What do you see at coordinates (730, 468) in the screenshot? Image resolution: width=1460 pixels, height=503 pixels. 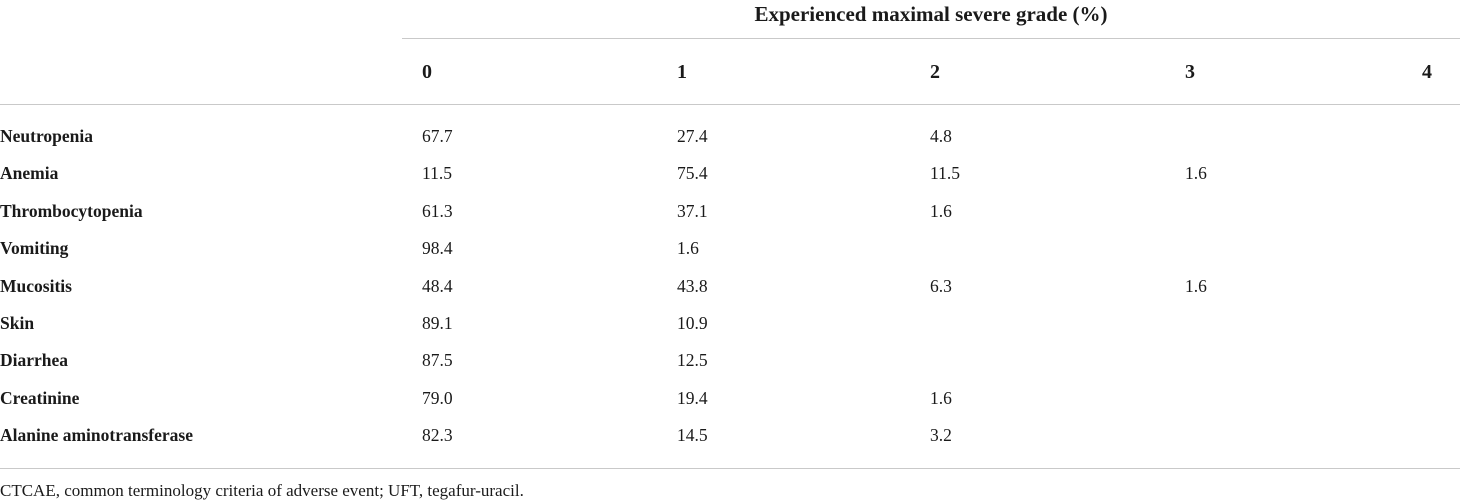 I see `table-bottom-rule` at bounding box center [730, 468].